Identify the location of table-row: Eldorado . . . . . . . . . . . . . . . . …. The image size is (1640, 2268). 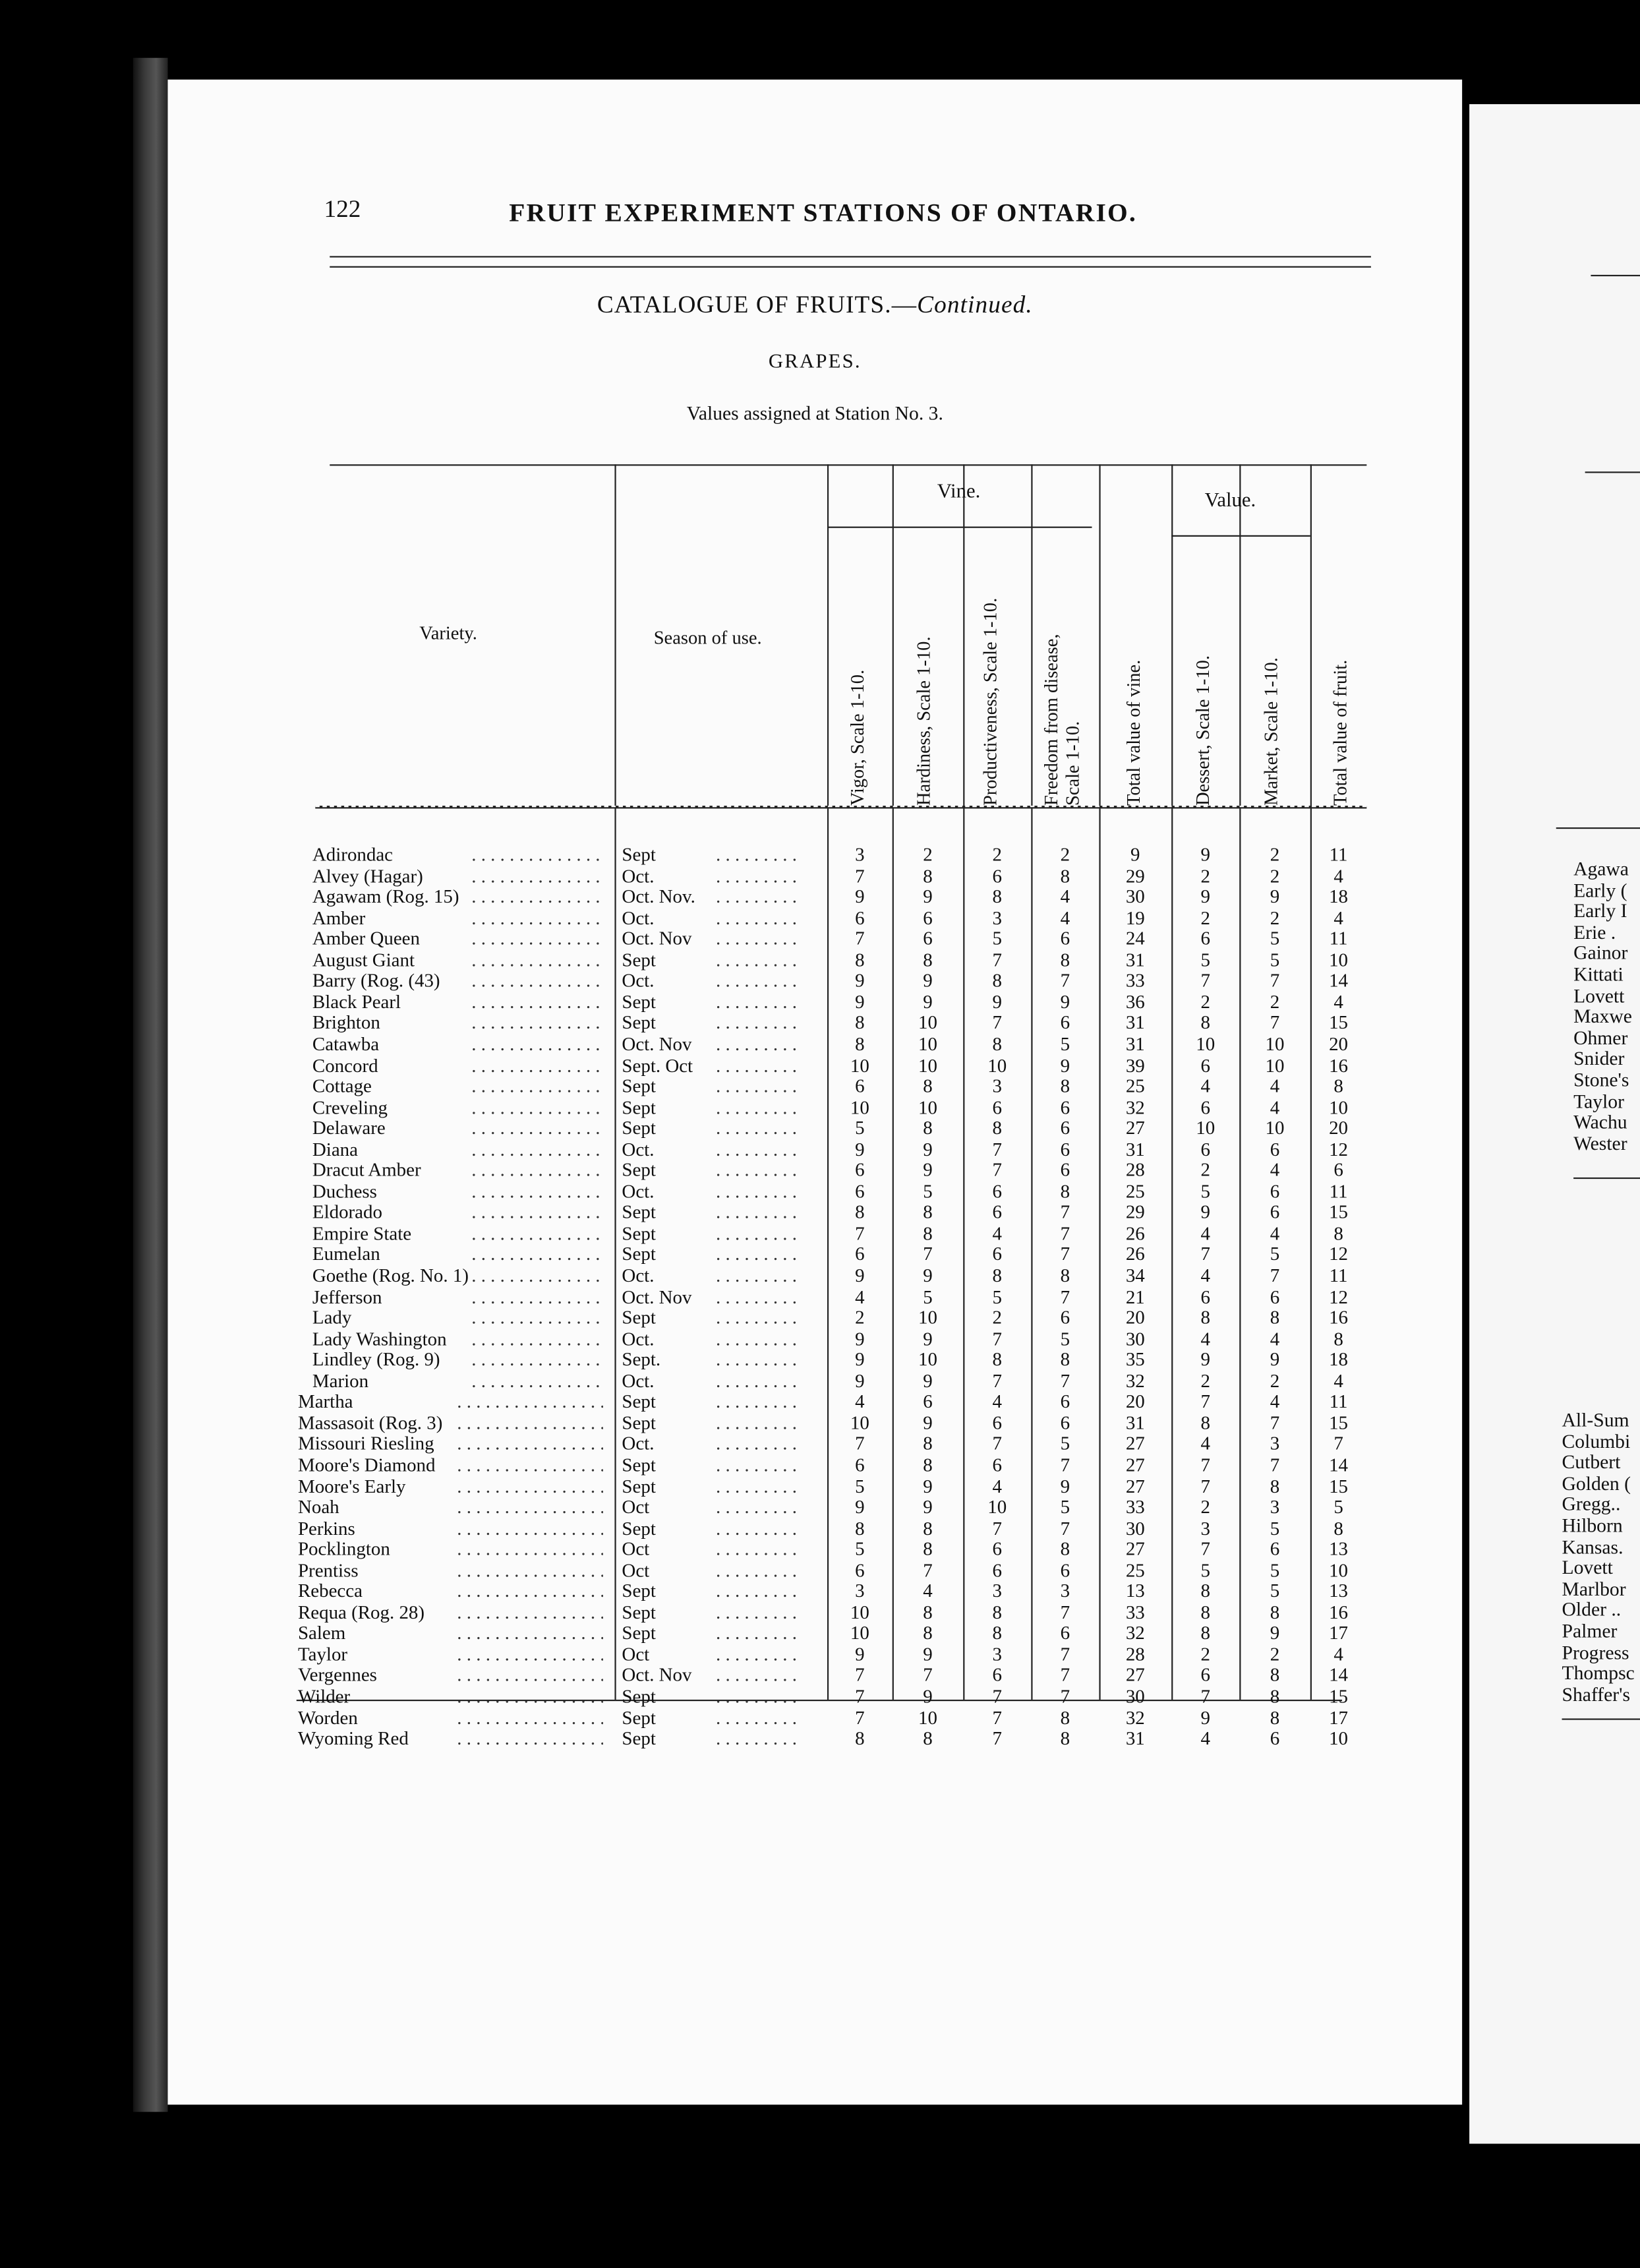
(768, 1212).